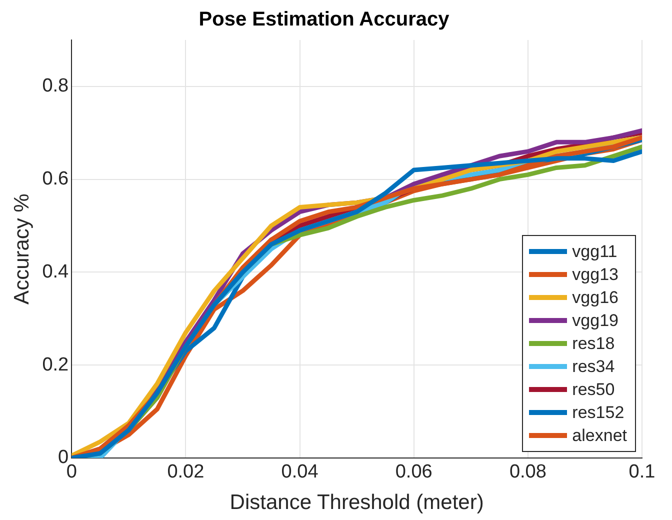  What do you see at coordinates (593, 390) in the screenshot?
I see `legend-label: res50` at bounding box center [593, 390].